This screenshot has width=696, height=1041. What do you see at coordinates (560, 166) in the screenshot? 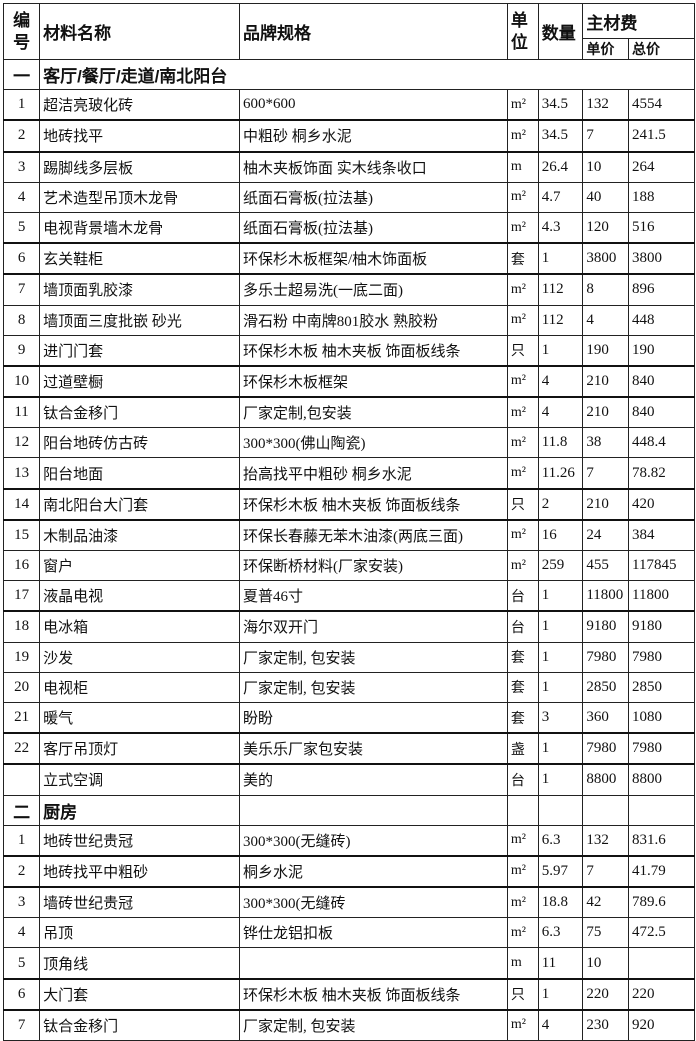
I see `cell-qty: 26.4` at bounding box center [560, 166].